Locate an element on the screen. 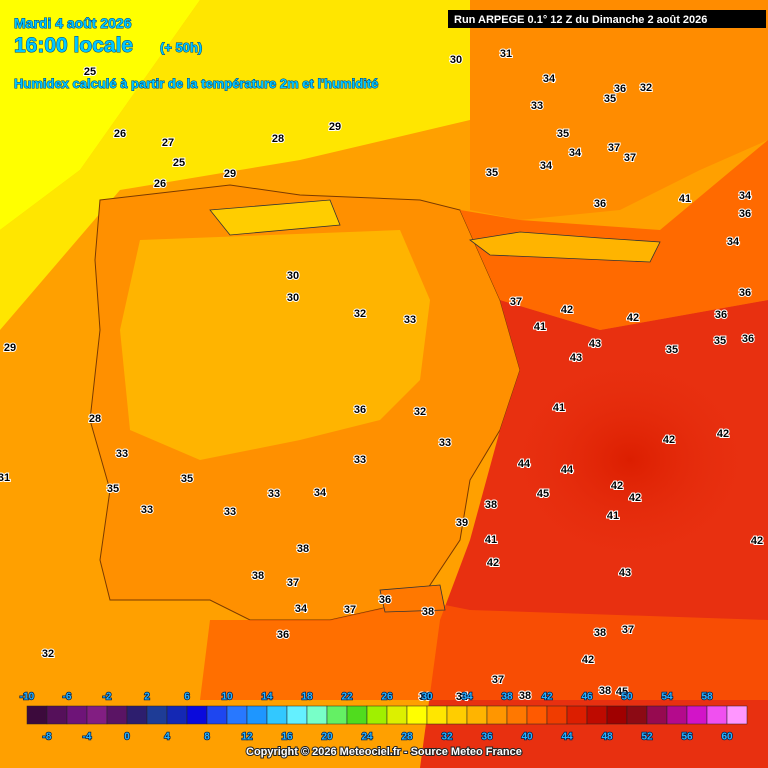  cantabria-relief is located at coordinates (275, 217).